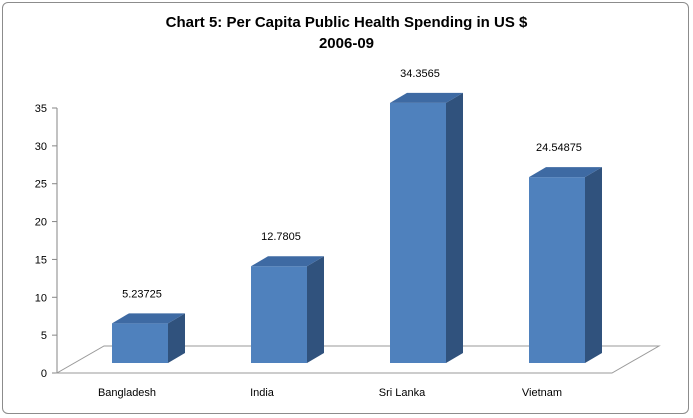  I want to click on y-tick-label: 35, so click(41, 109).